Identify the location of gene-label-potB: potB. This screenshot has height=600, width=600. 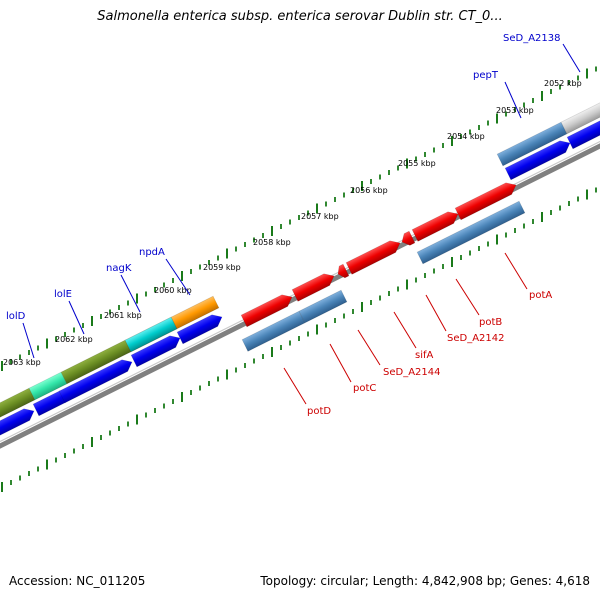
(490, 322).